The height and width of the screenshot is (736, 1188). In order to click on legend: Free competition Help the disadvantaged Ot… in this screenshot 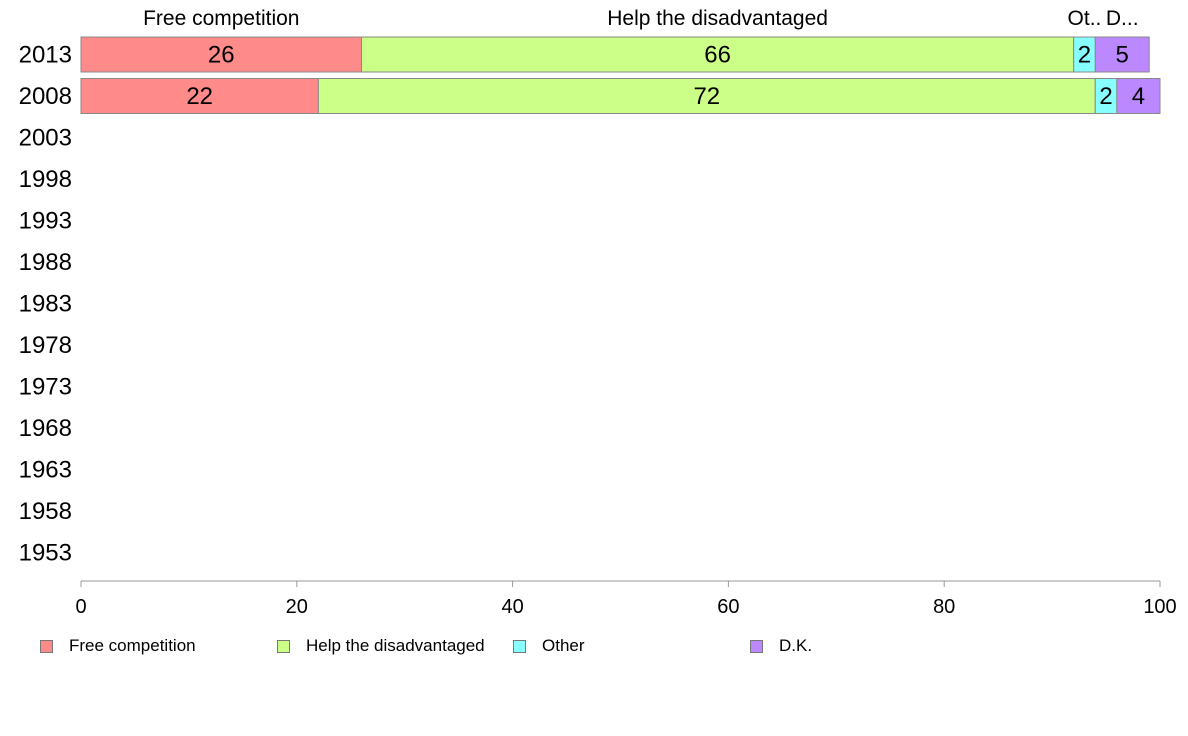, I will do `click(450, 646)`.